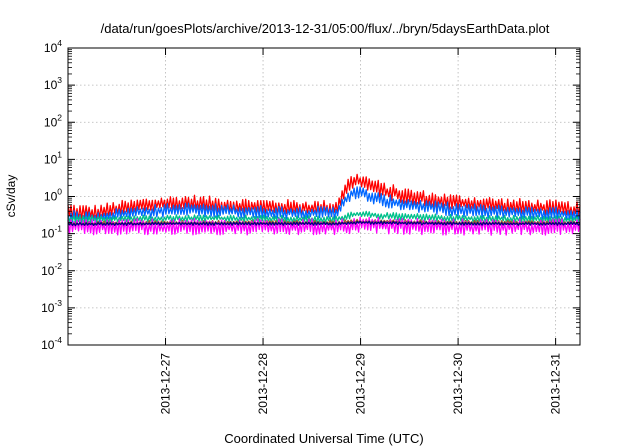  Describe the element at coordinates (51, 269) in the screenshot. I see `y-tick-label: 10⁻²` at that location.